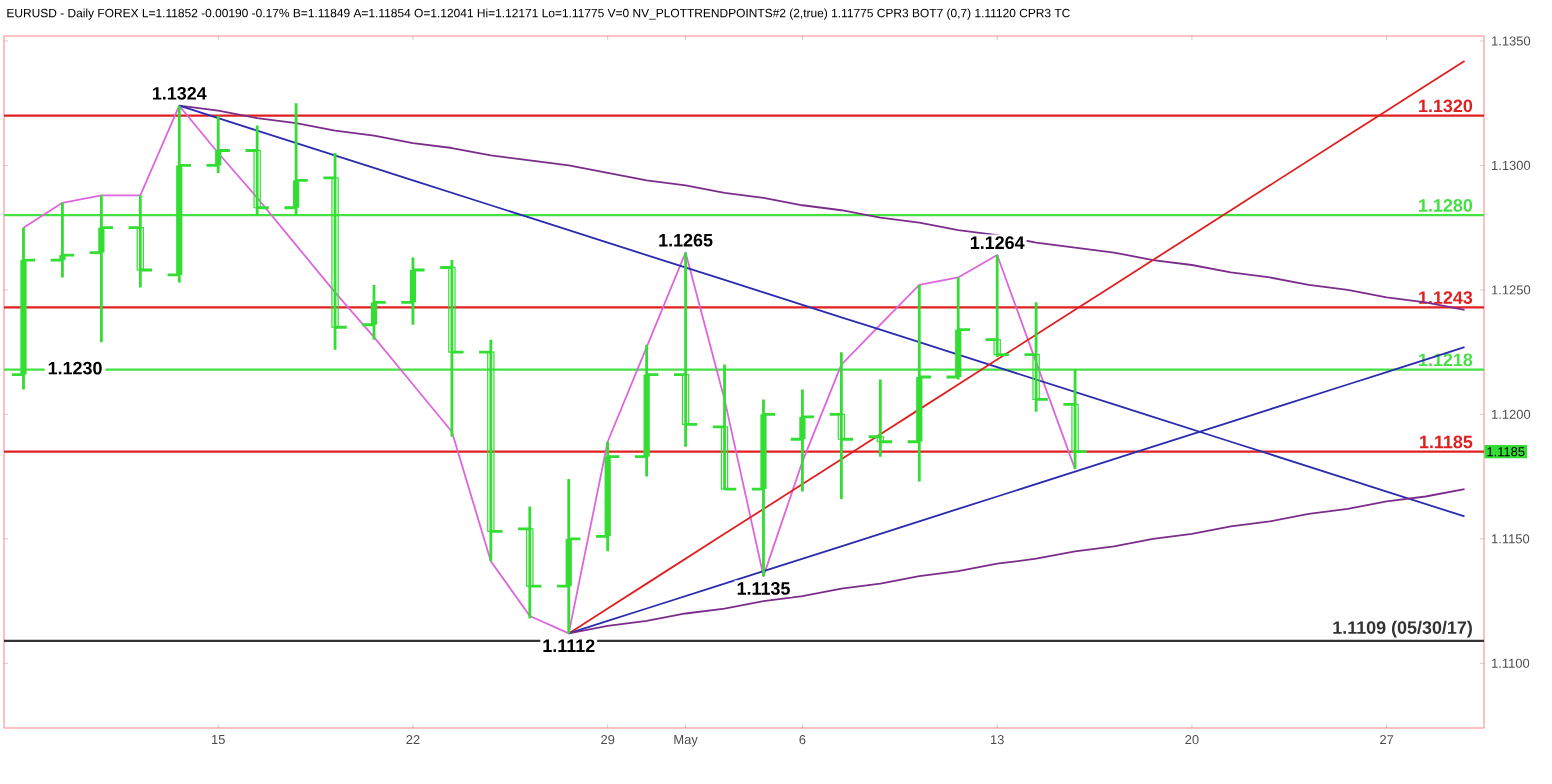  Describe the element at coordinates (1402, 629) in the screenshot. I see `ref-line-label: 1.1109 (05/30/17)` at that location.